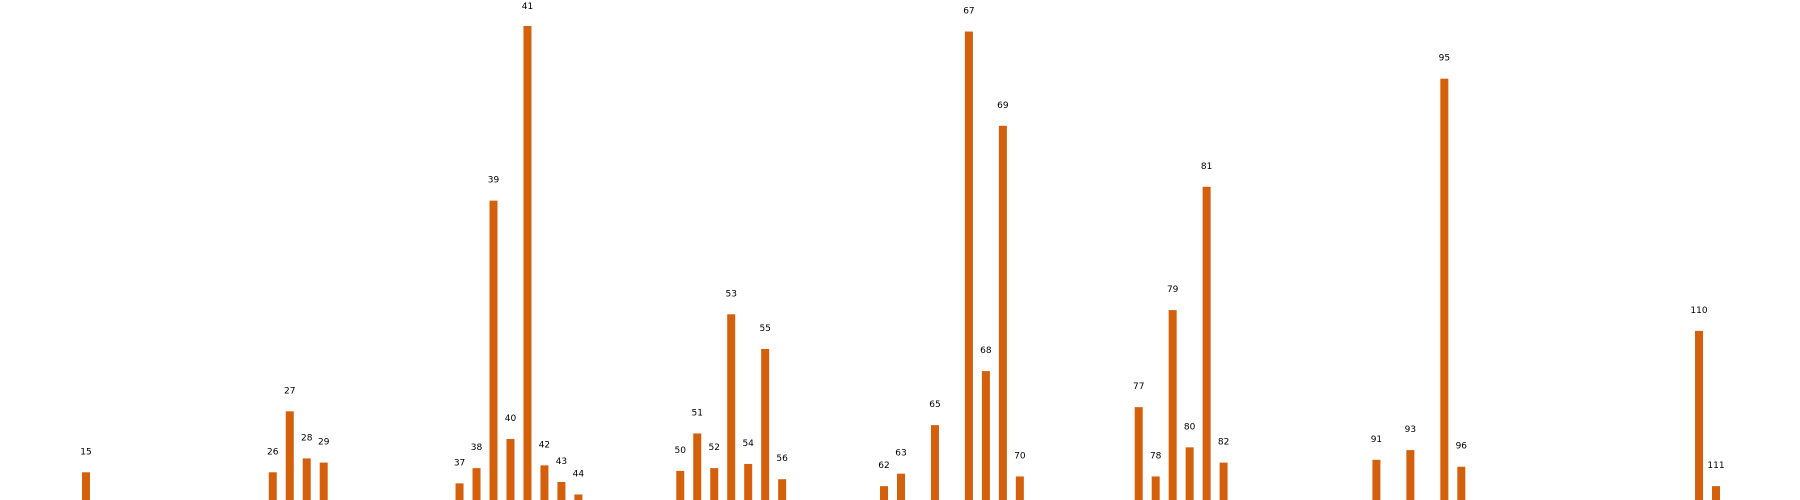 The width and height of the screenshot is (1800, 500). Describe the element at coordinates (1715, 466) in the screenshot. I see `bar-label-111: 111` at that location.